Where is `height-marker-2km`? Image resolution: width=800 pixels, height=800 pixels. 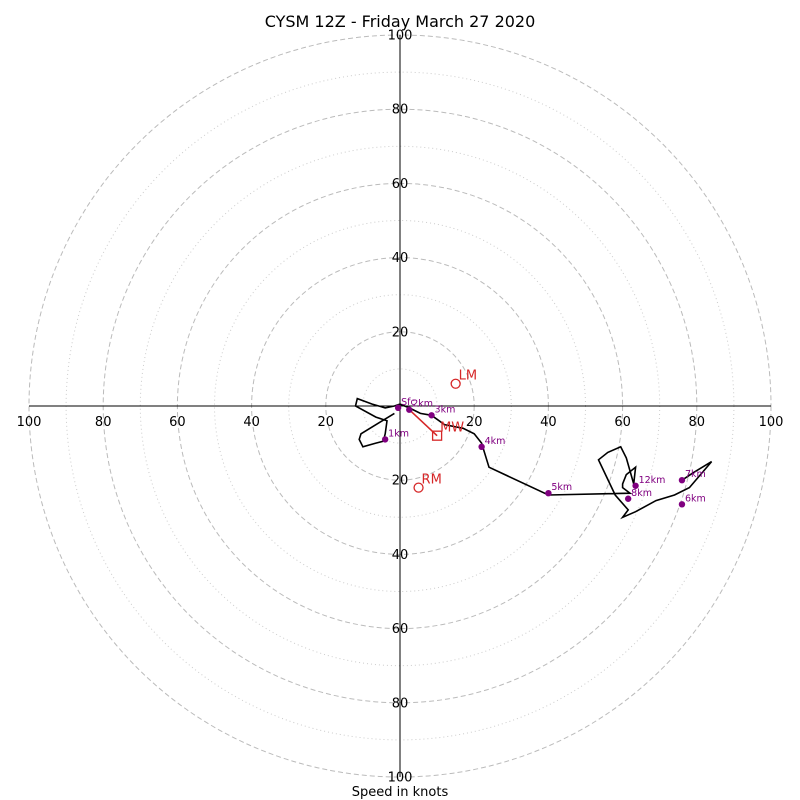
height-marker-2km is located at coordinates (409, 409).